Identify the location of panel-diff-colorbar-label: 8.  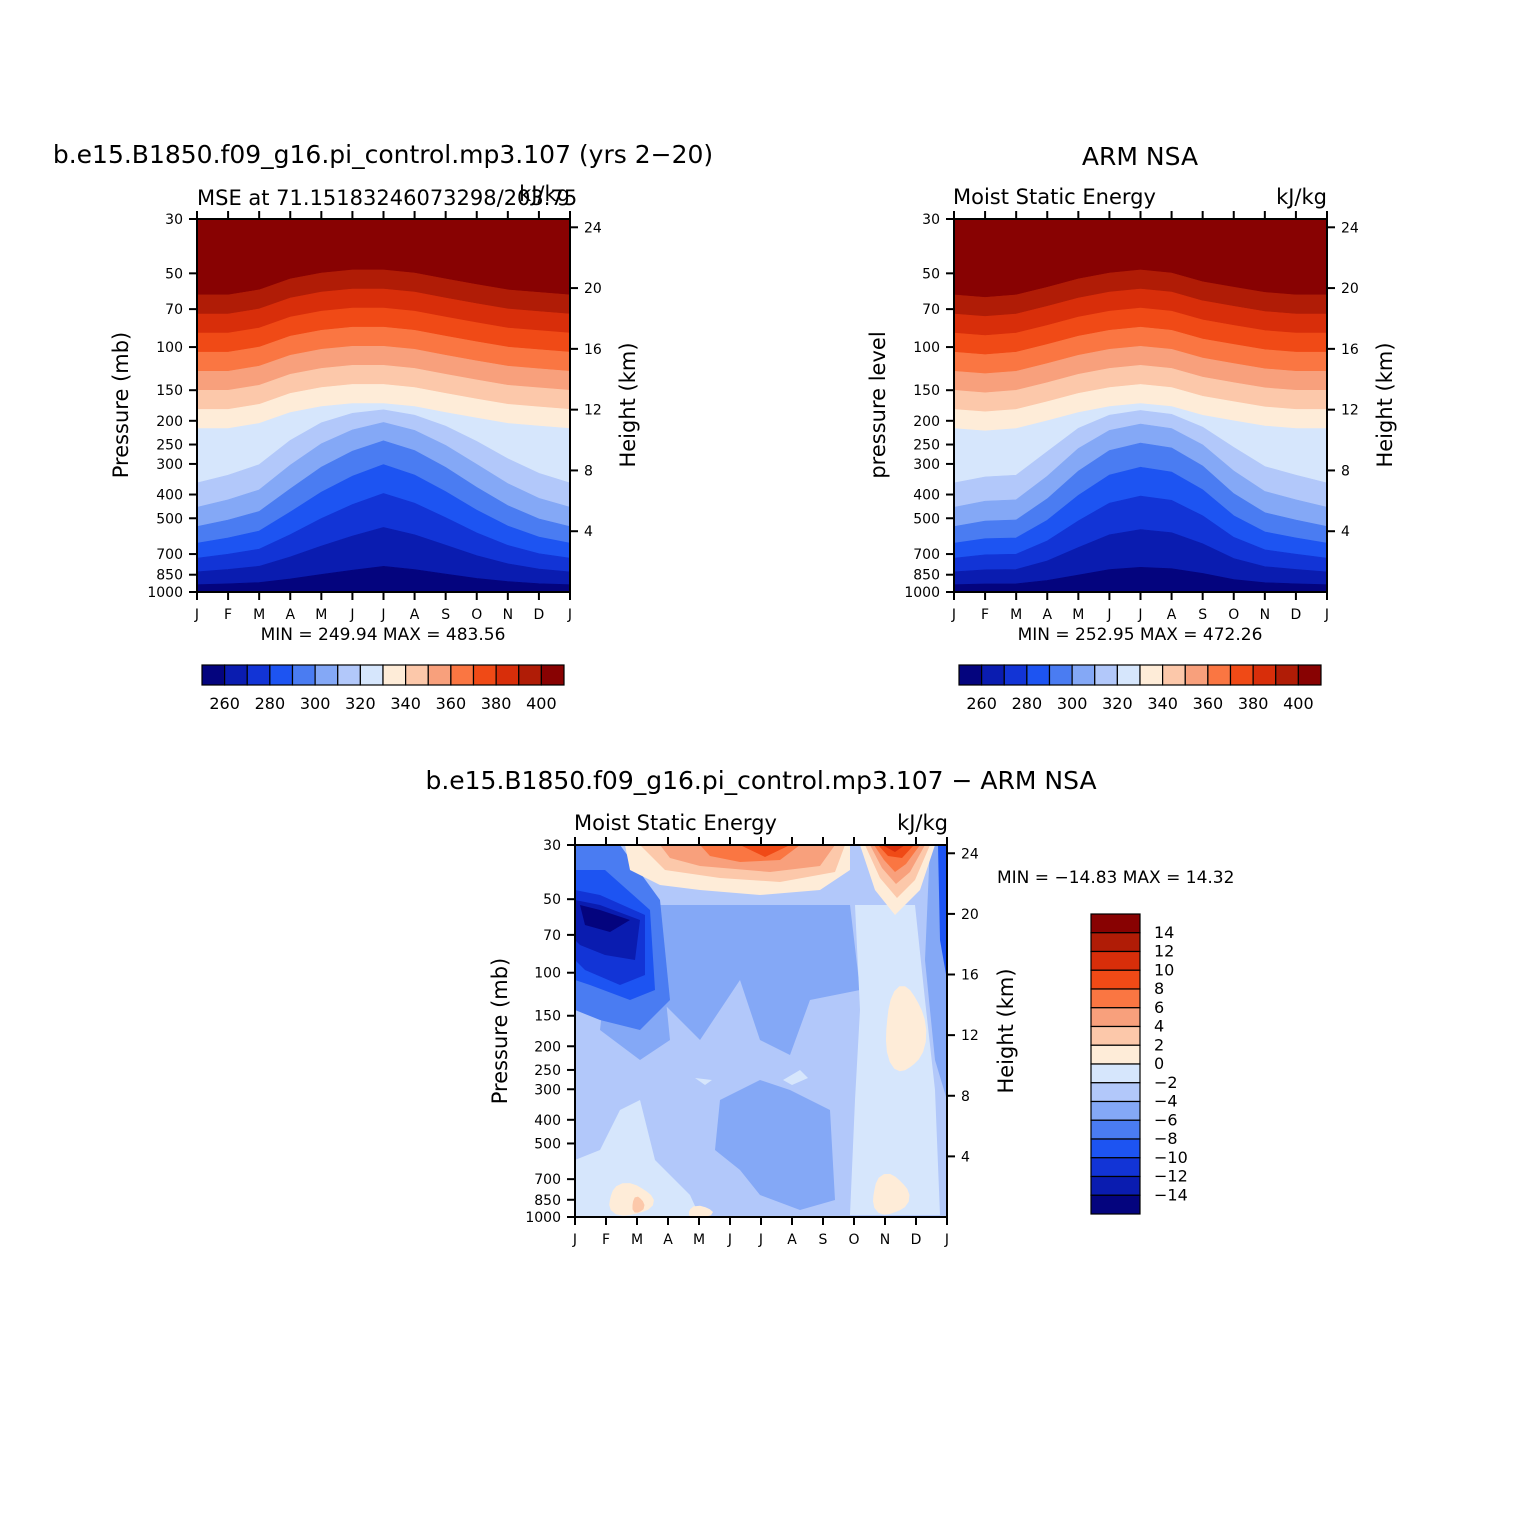
(1159, 988).